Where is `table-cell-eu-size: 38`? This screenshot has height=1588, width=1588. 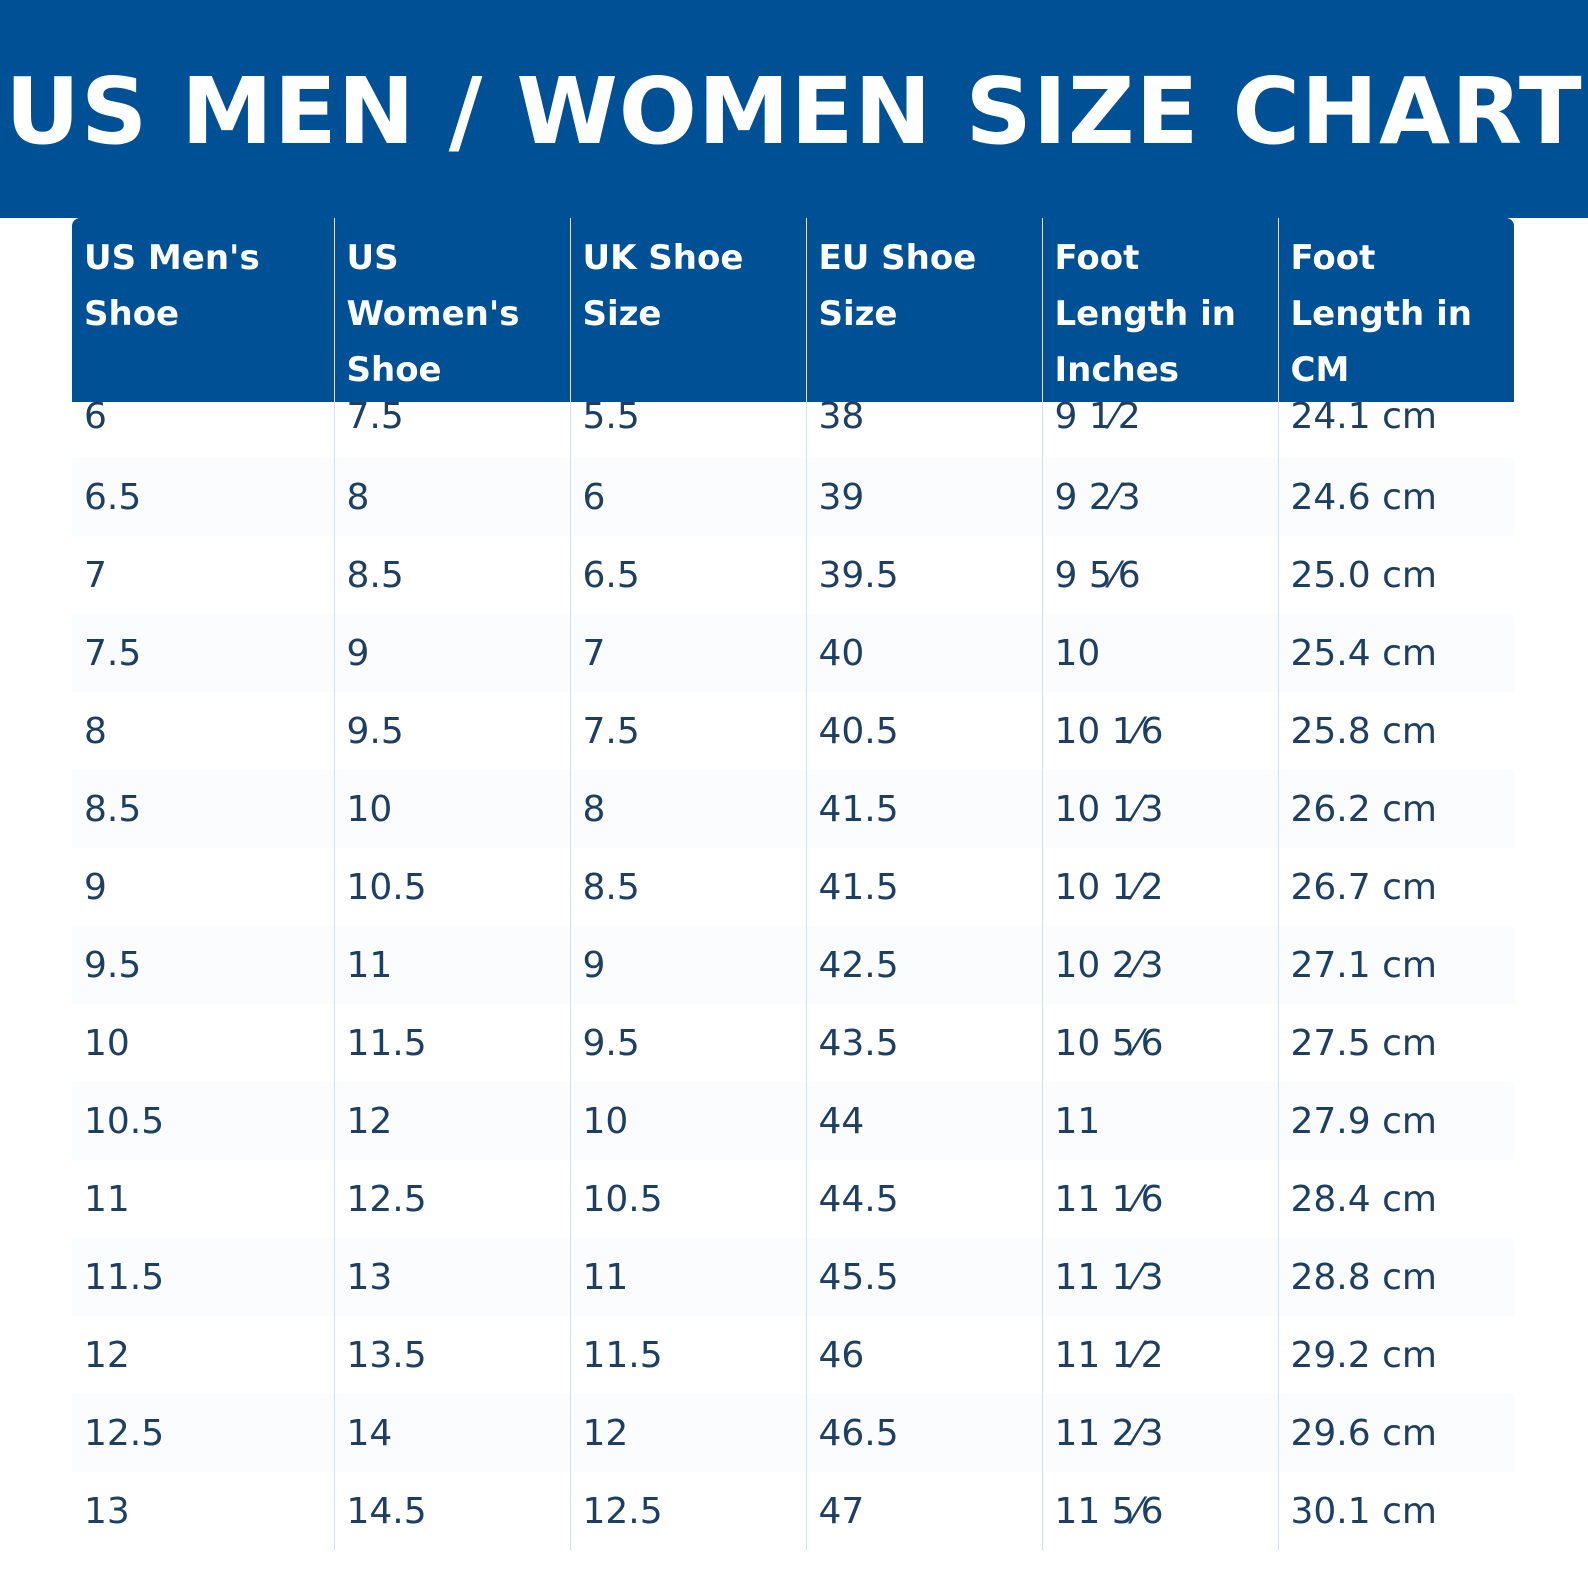
table-cell-eu-size: 38 is located at coordinates (923, 428).